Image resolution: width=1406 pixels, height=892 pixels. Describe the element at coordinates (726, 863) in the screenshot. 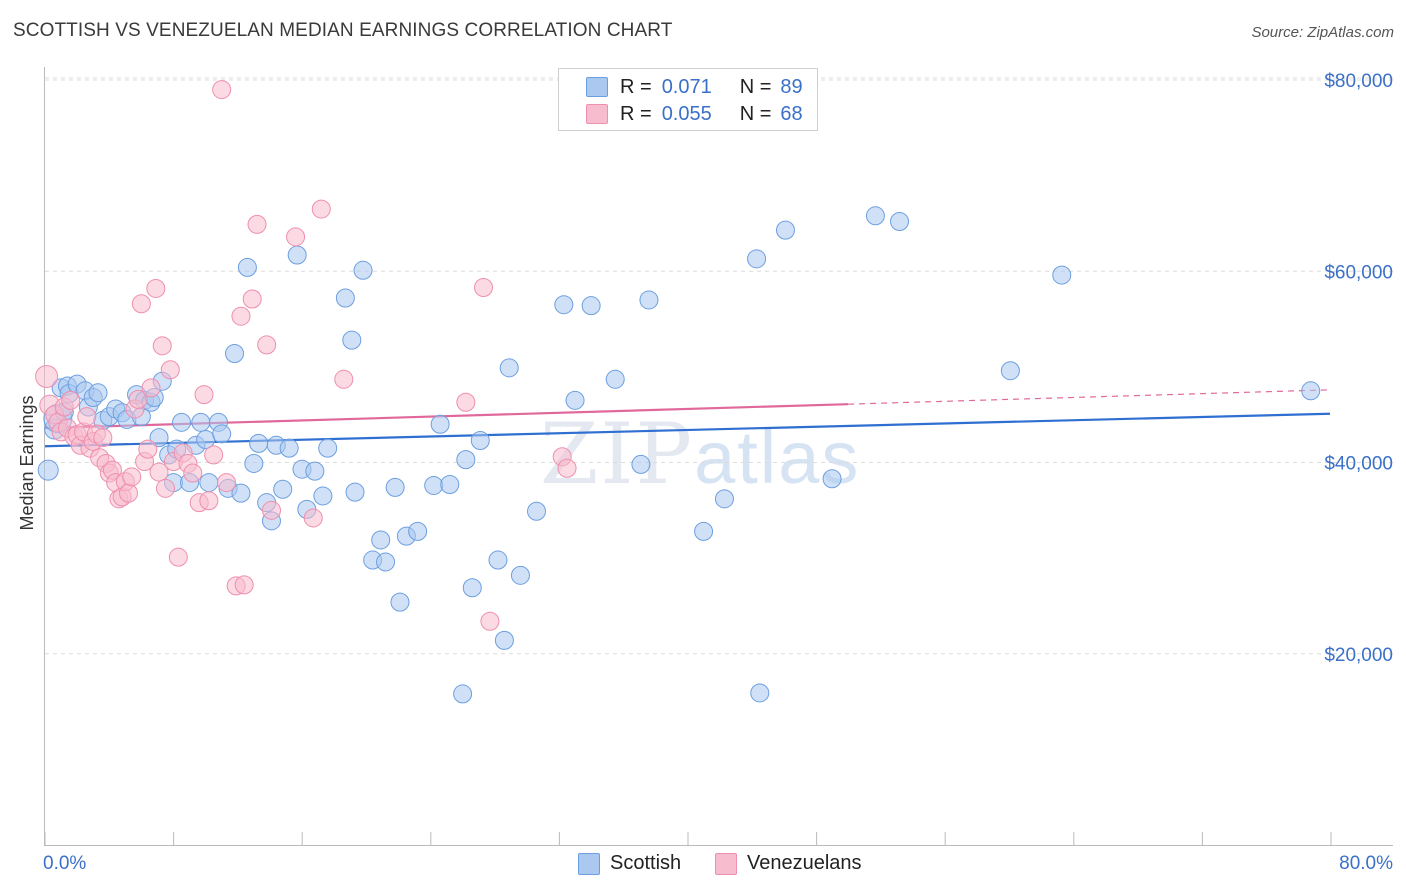

I see `venezuelans-swatch` at that location.